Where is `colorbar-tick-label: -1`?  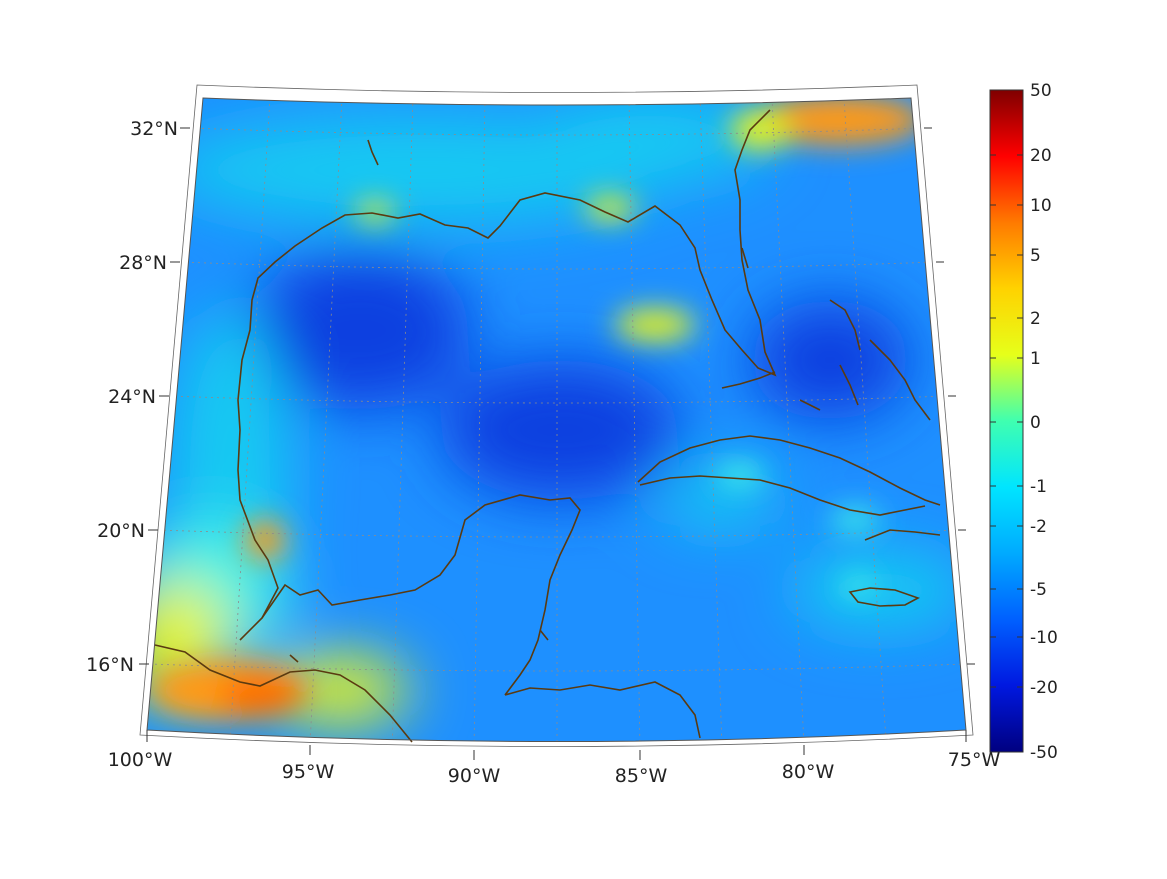 colorbar-tick-label: -1 is located at coordinates (1038, 487).